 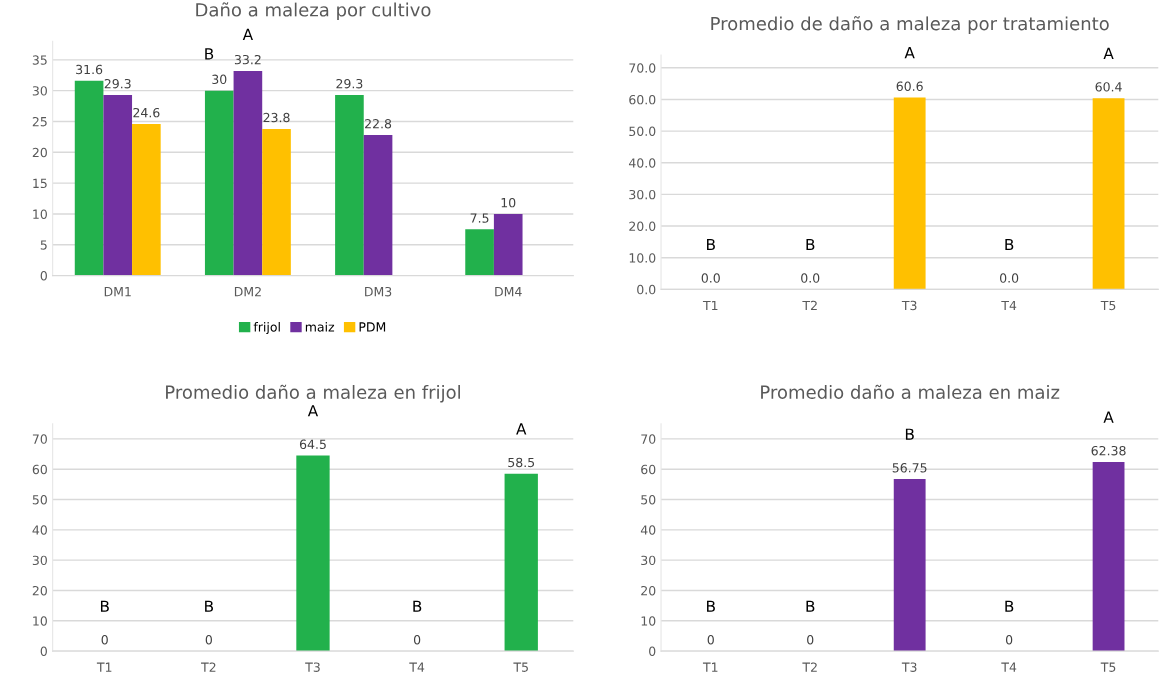 I want to click on data-label: 56.75, so click(x=909, y=468).